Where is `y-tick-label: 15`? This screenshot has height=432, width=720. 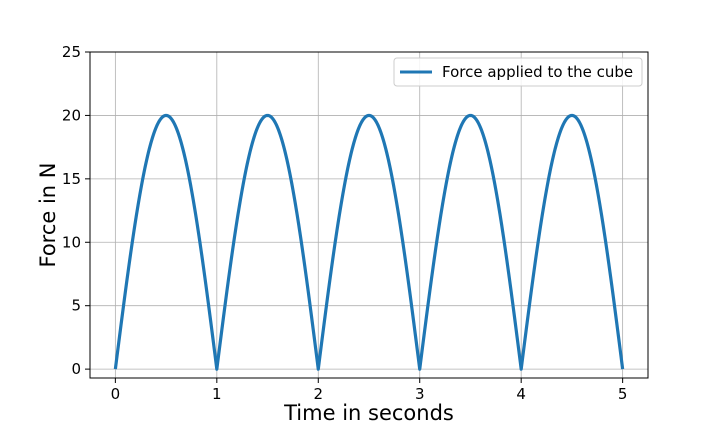
y-tick-label: 15 is located at coordinates (71, 179).